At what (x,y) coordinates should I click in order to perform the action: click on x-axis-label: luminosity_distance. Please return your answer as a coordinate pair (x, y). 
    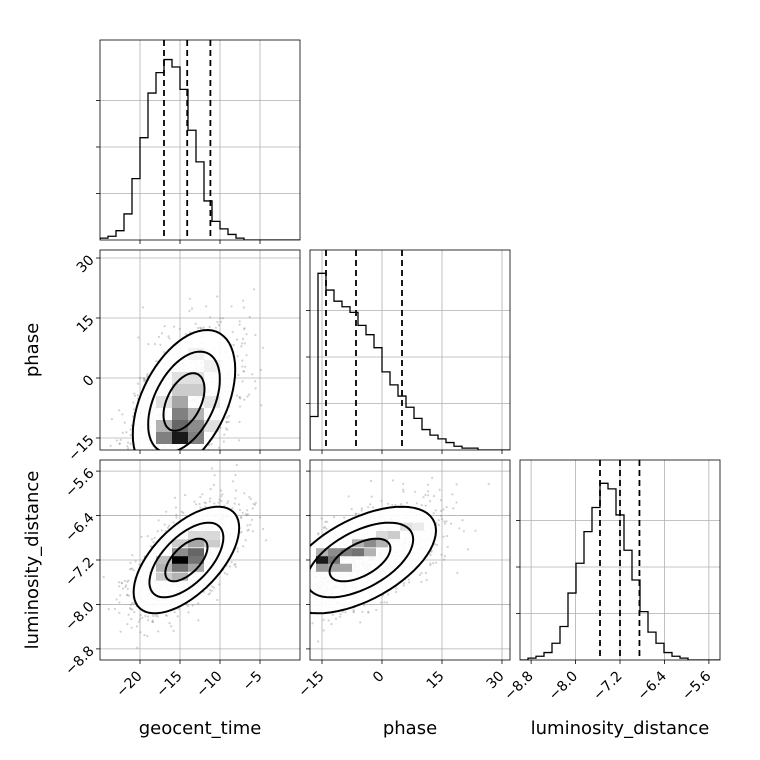
    Looking at the image, I should click on (620, 728).